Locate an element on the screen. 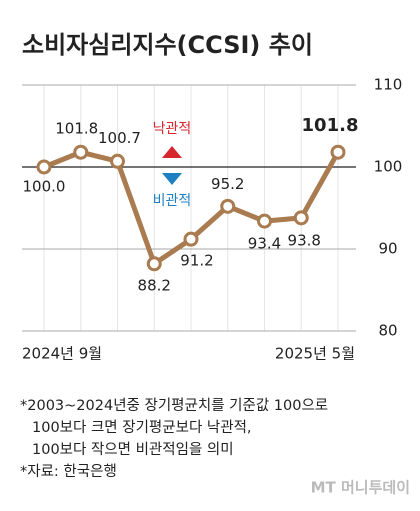  down-arrow is located at coordinates (172, 179).